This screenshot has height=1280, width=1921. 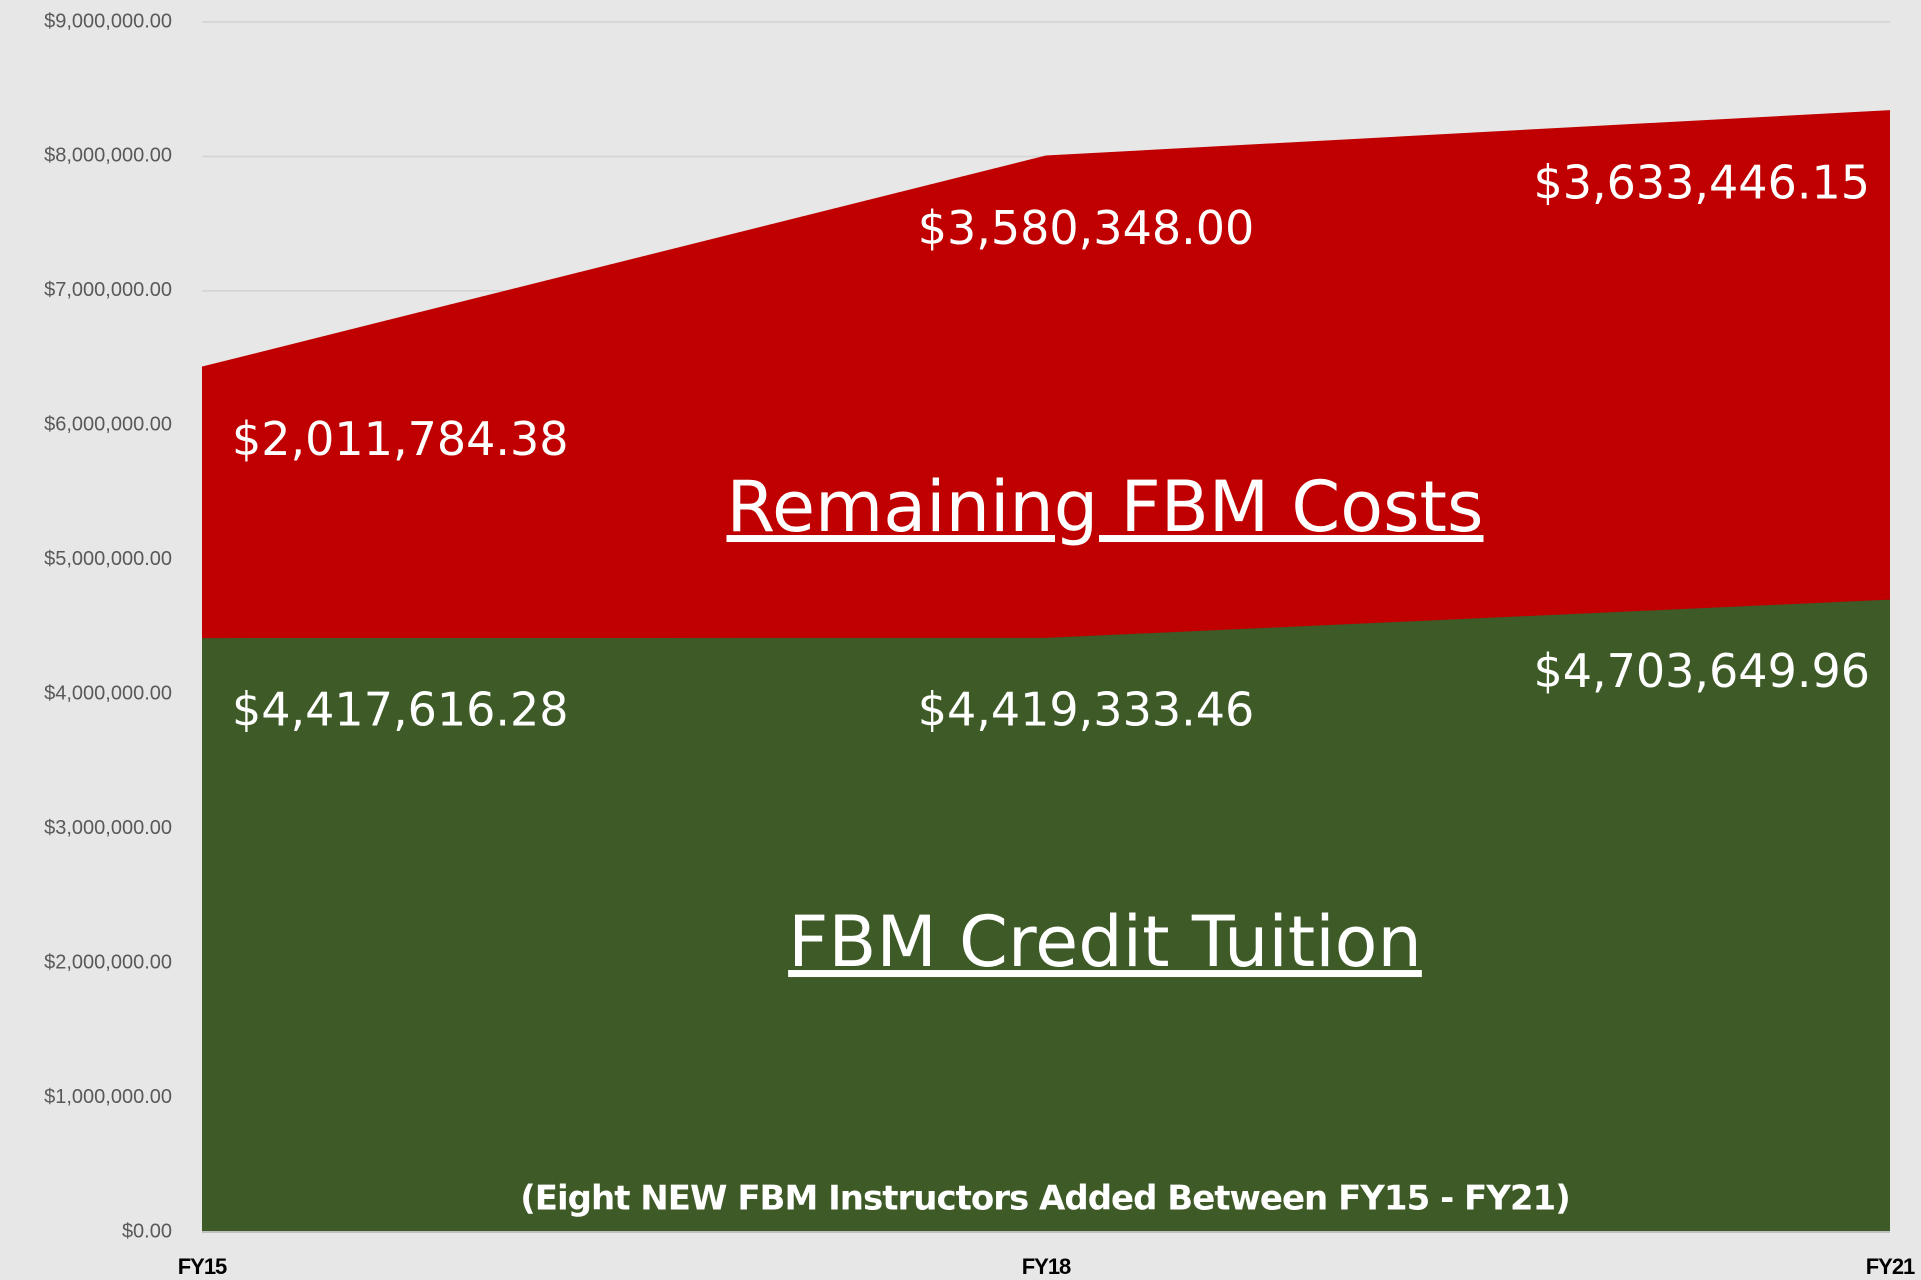 What do you see at coordinates (1086, 709) in the screenshot?
I see `value-label: $4,419,333.46` at bounding box center [1086, 709].